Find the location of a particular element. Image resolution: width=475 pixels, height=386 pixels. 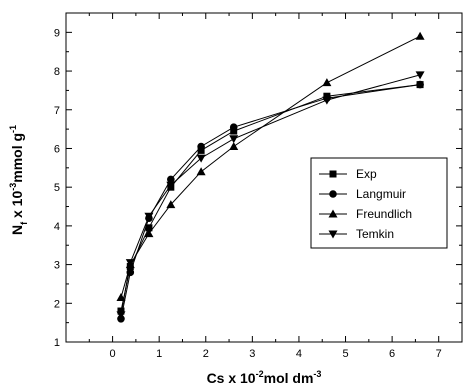

x-tick-label: 1 is located at coordinates (159, 354).